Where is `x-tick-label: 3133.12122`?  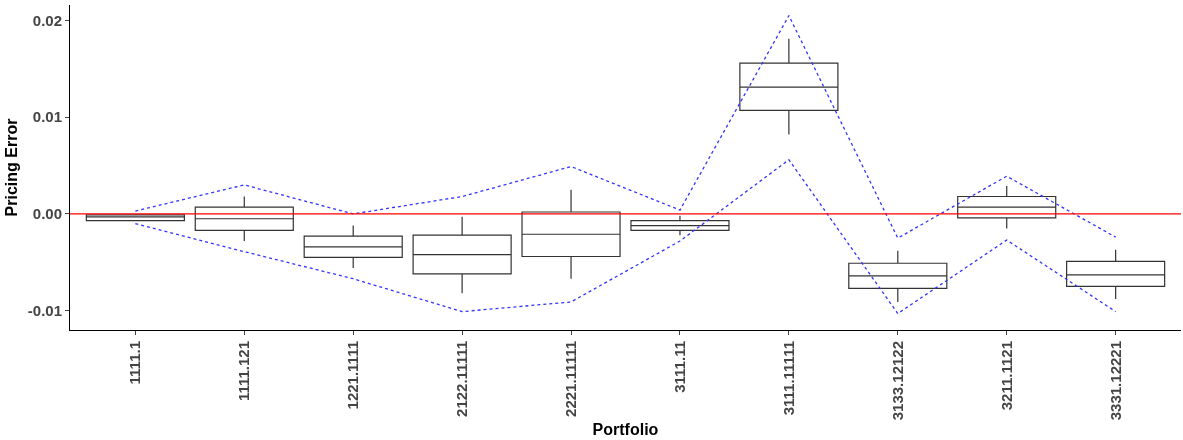 x-tick-label: 3133.12122 is located at coordinates (897, 381).